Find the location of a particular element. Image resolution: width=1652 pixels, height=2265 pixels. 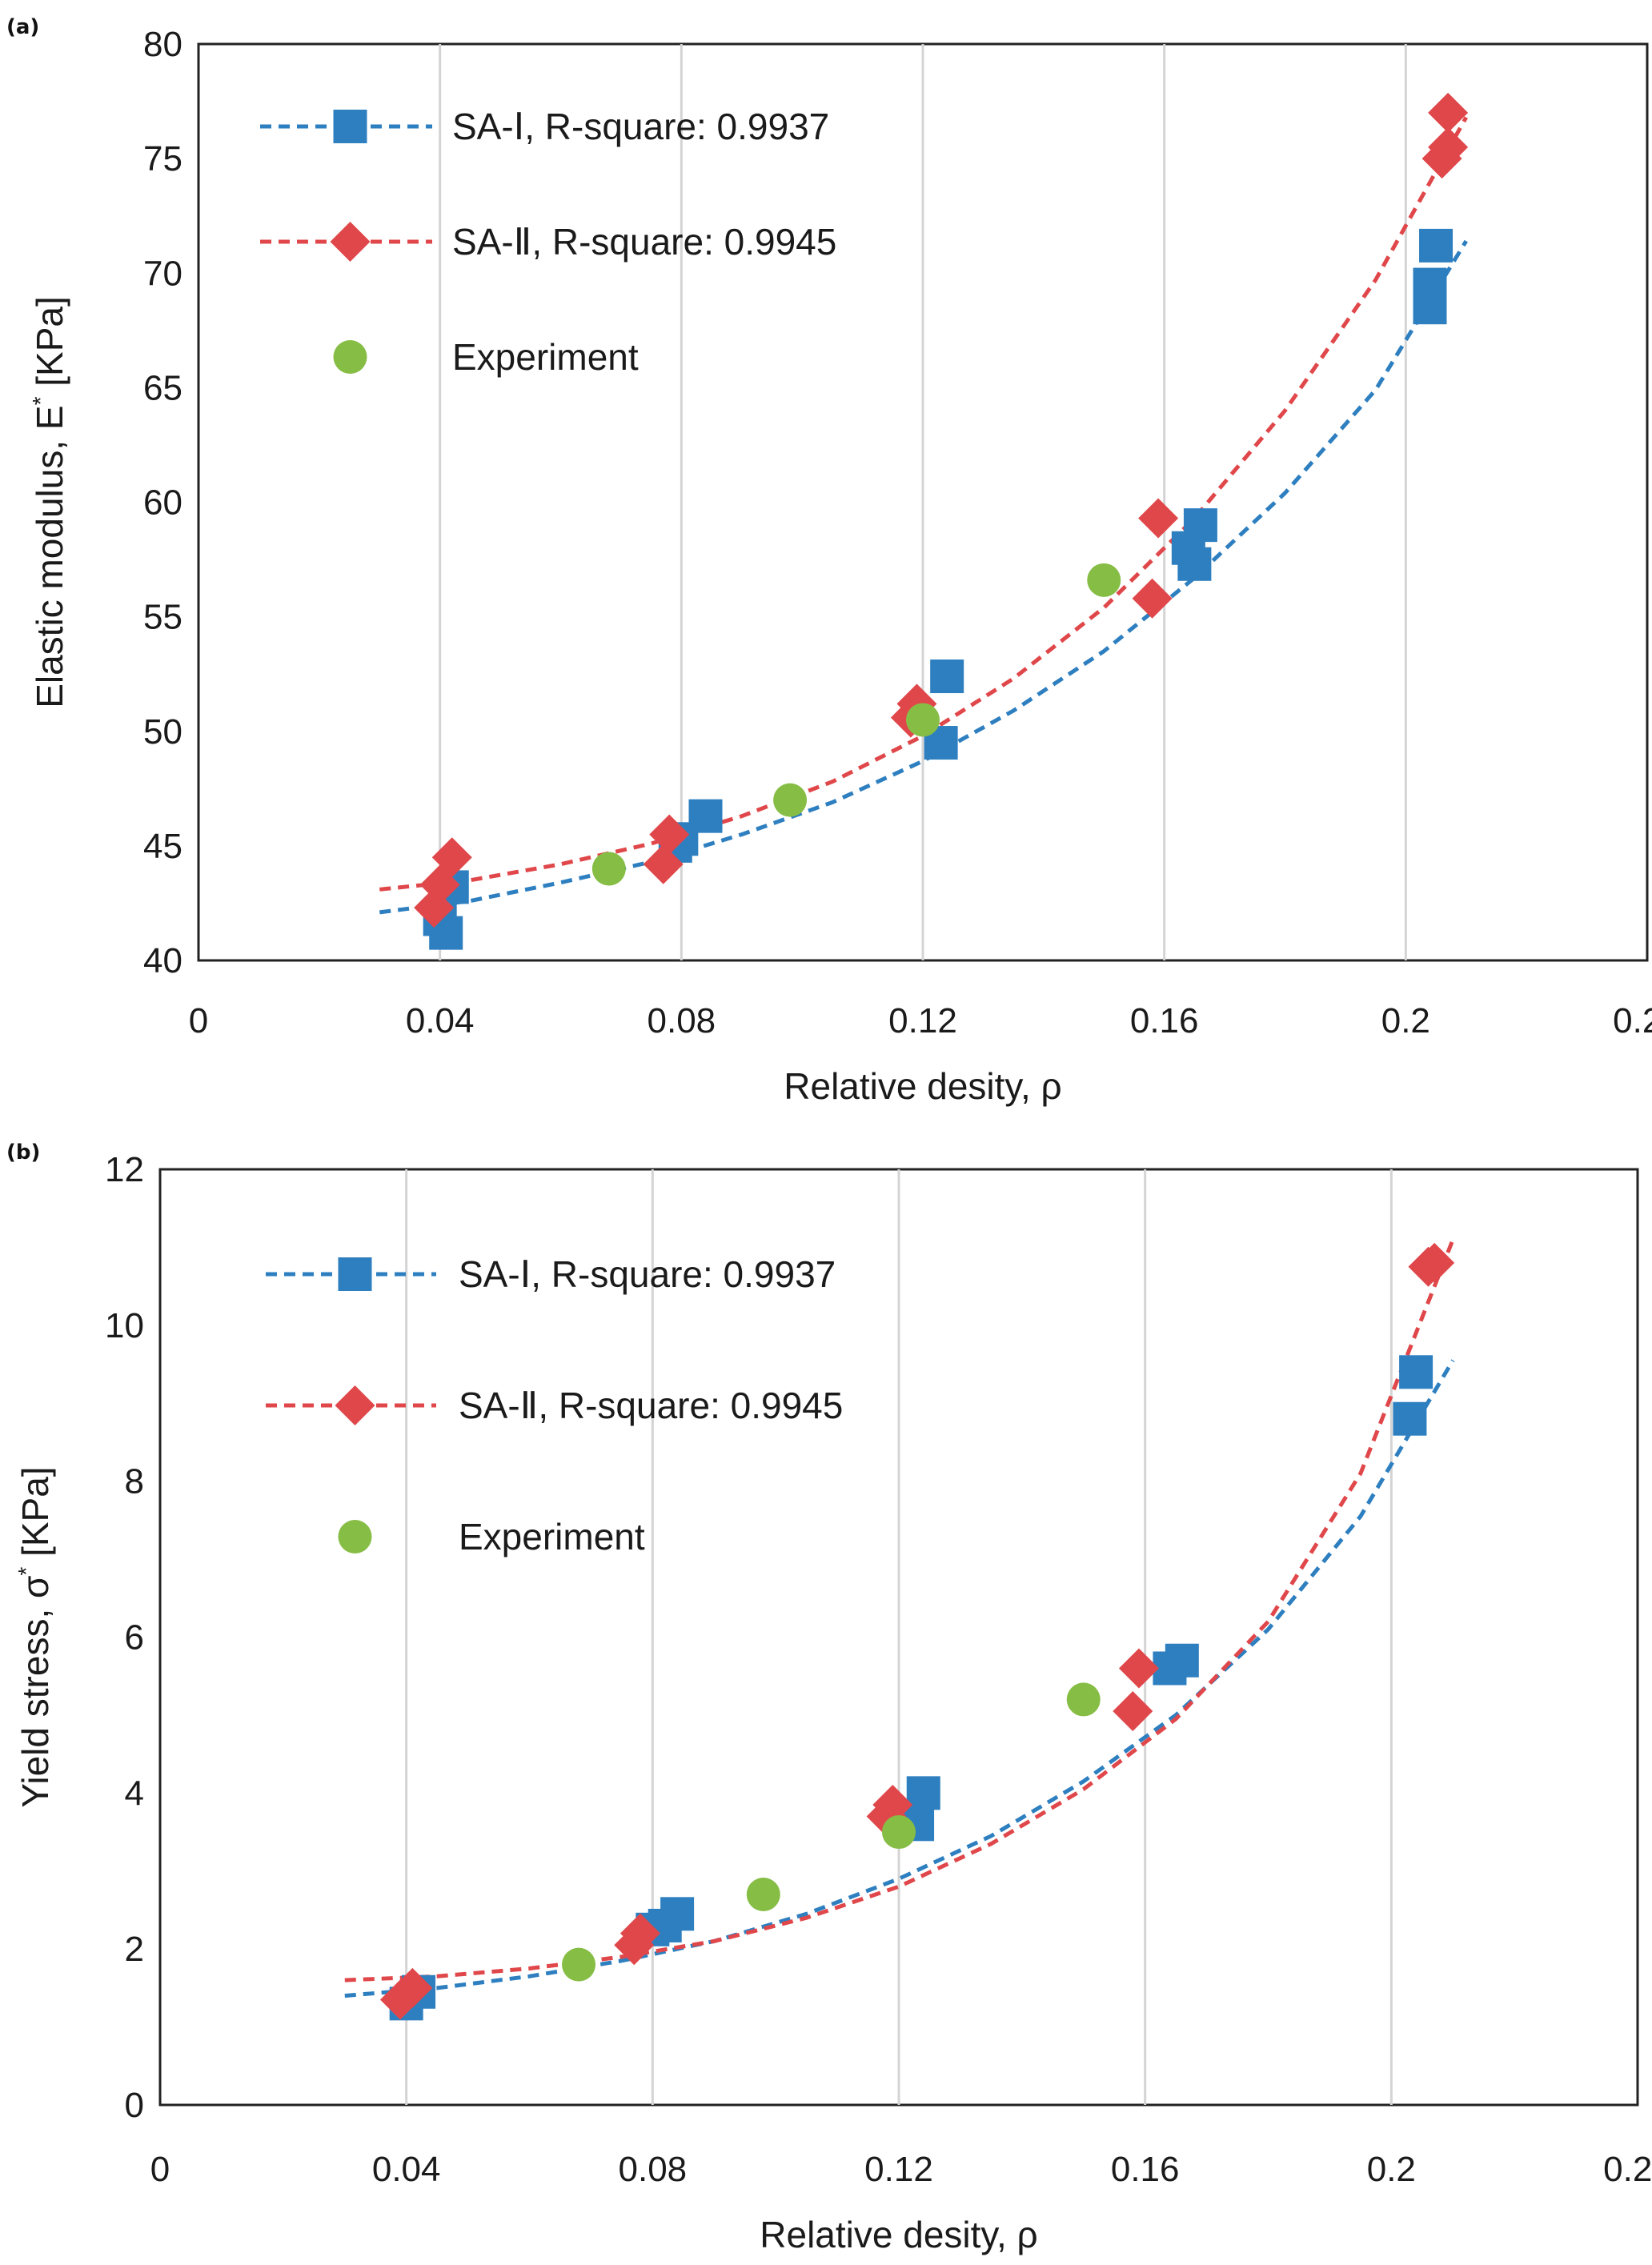

y-tick-label: 2 is located at coordinates (134, 1949).